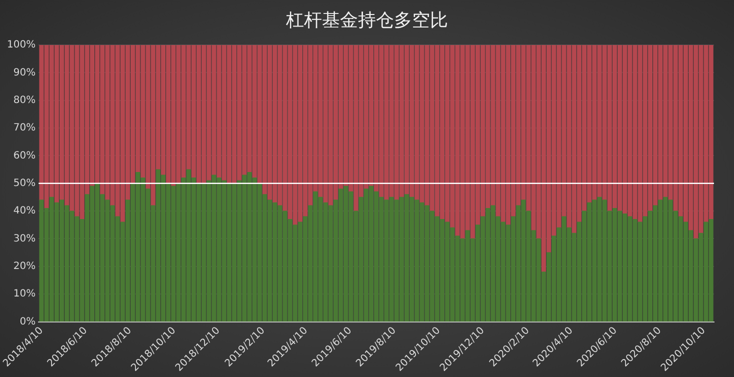 The height and width of the screenshot is (377, 734). What do you see at coordinates (24, 128) in the screenshot?
I see `y-tick-label: 70%` at bounding box center [24, 128].